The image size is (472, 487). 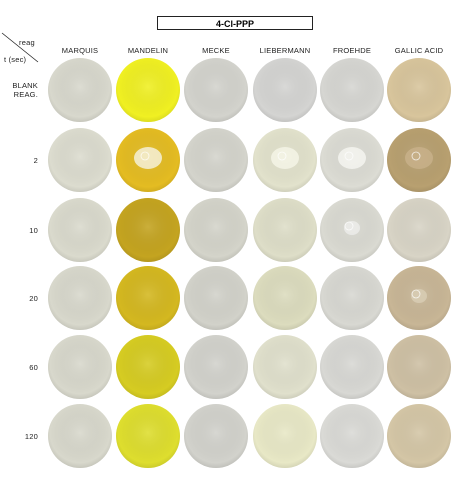 I want to click on column-header: MARQUIS, so click(x=80, y=50).